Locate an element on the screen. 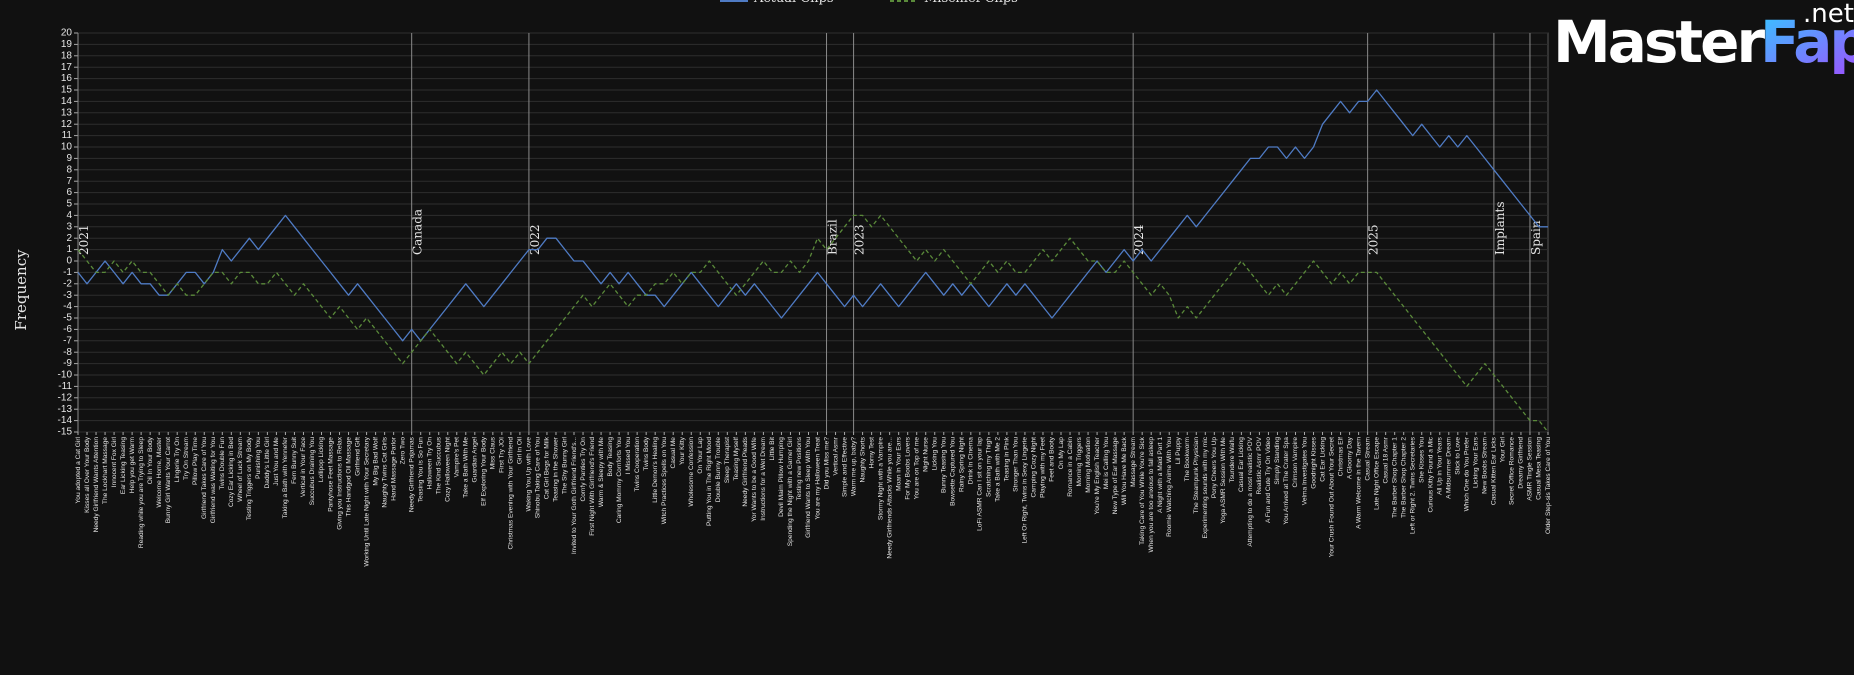 This screenshot has height=675, width=1854. x-tick-label: My Big Bad Wolf is located at coordinates (375, 461).